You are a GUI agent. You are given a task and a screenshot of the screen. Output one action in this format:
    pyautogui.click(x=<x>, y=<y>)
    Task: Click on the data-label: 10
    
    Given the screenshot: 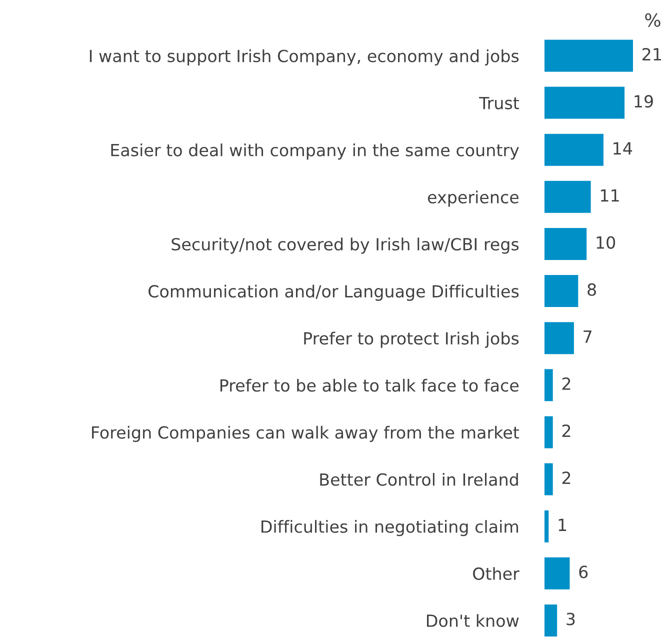 What is the action you would take?
    pyautogui.click(x=606, y=242)
    